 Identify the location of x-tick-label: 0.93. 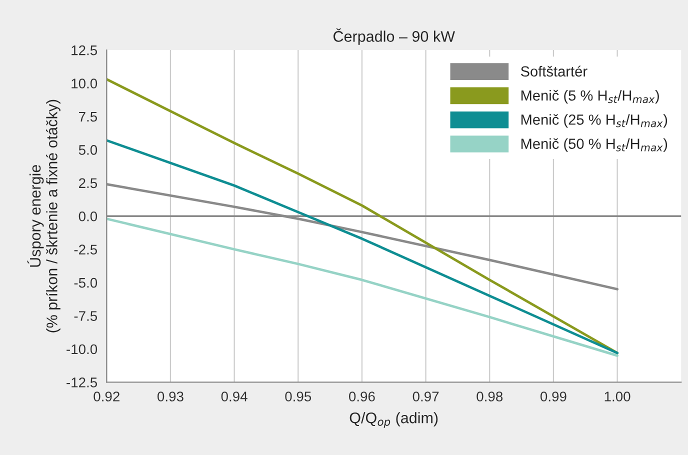
(171, 397).